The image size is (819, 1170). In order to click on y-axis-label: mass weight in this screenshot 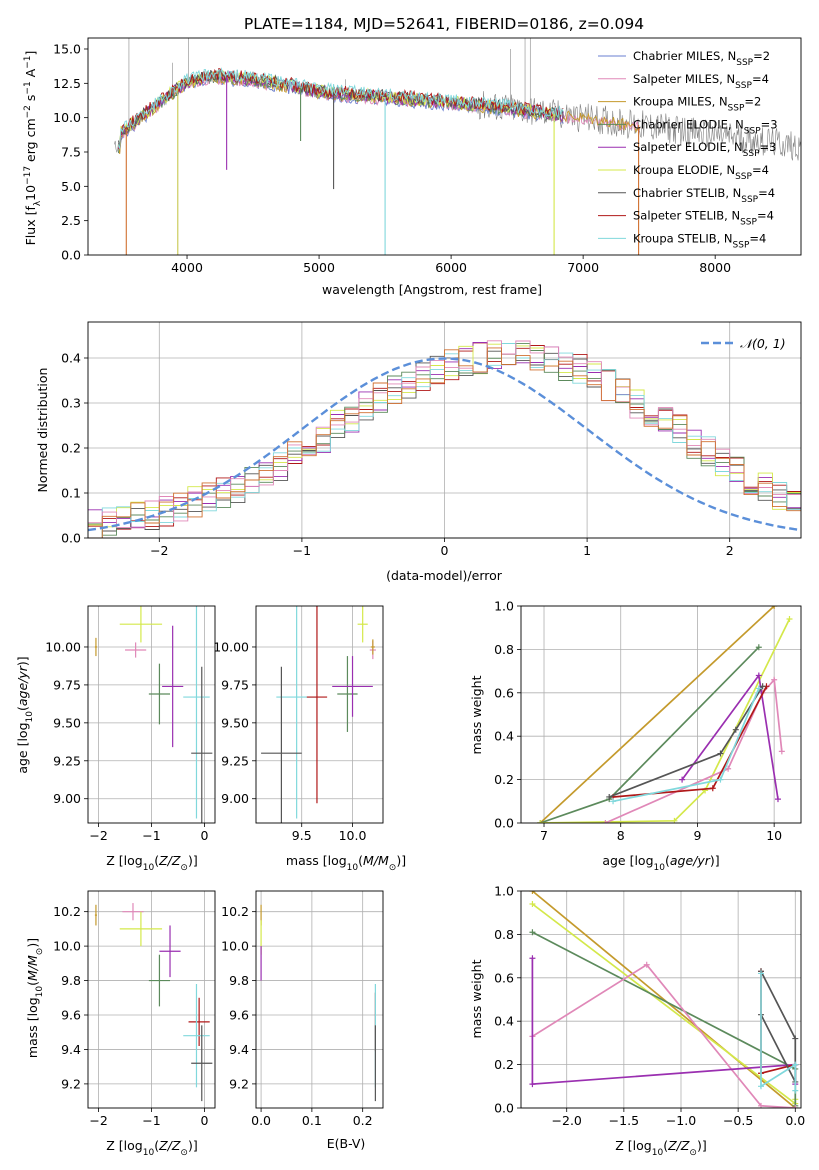, I will do `click(476, 714)`.